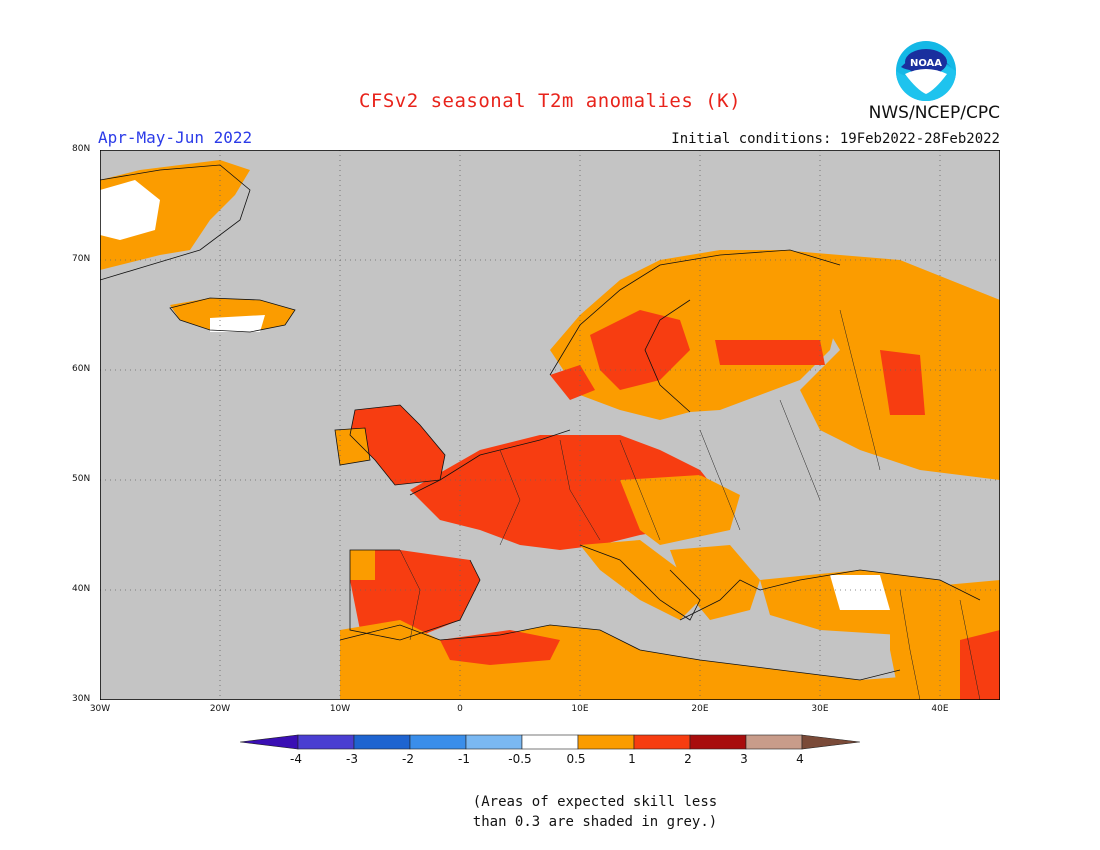 This screenshot has width=1100, height=850. I want to click on svg-text: NOAA, so click(926, 63).